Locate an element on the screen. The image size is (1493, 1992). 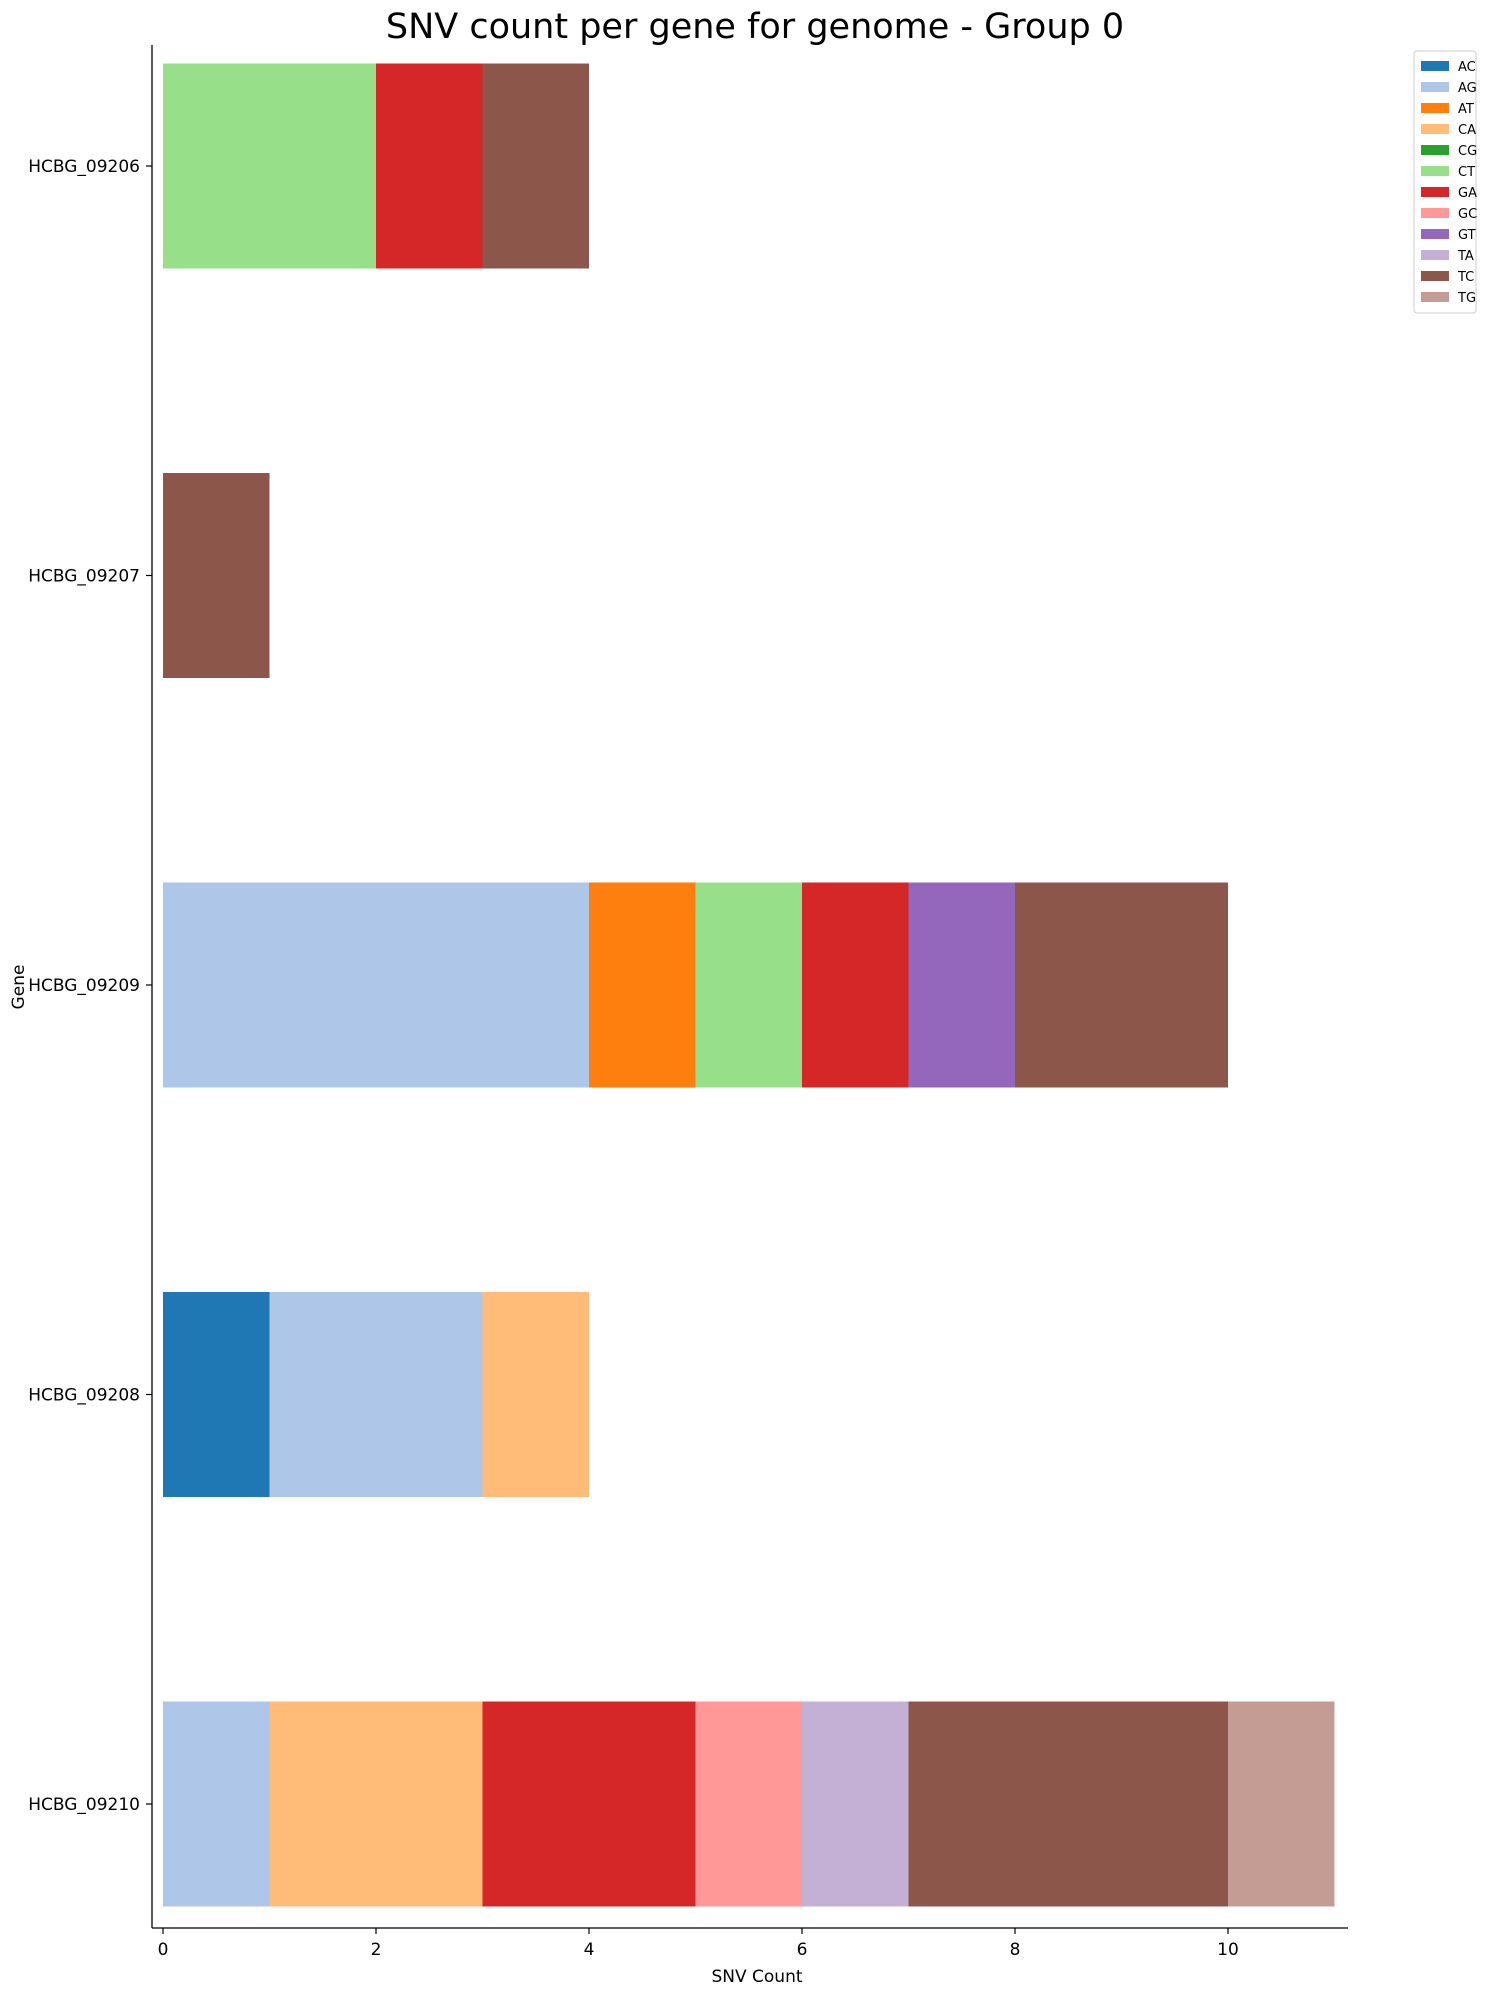
bar-segment-HCBG_09210-TC is located at coordinates (1068, 1804).